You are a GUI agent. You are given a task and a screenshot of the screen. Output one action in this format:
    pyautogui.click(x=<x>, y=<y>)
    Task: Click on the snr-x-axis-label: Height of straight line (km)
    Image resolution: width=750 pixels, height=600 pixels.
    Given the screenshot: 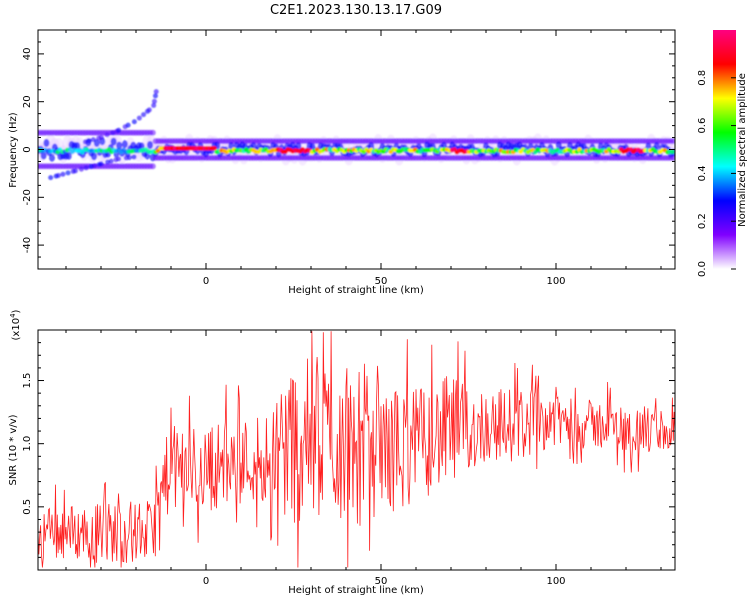 What is the action you would take?
    pyautogui.click(x=356, y=590)
    